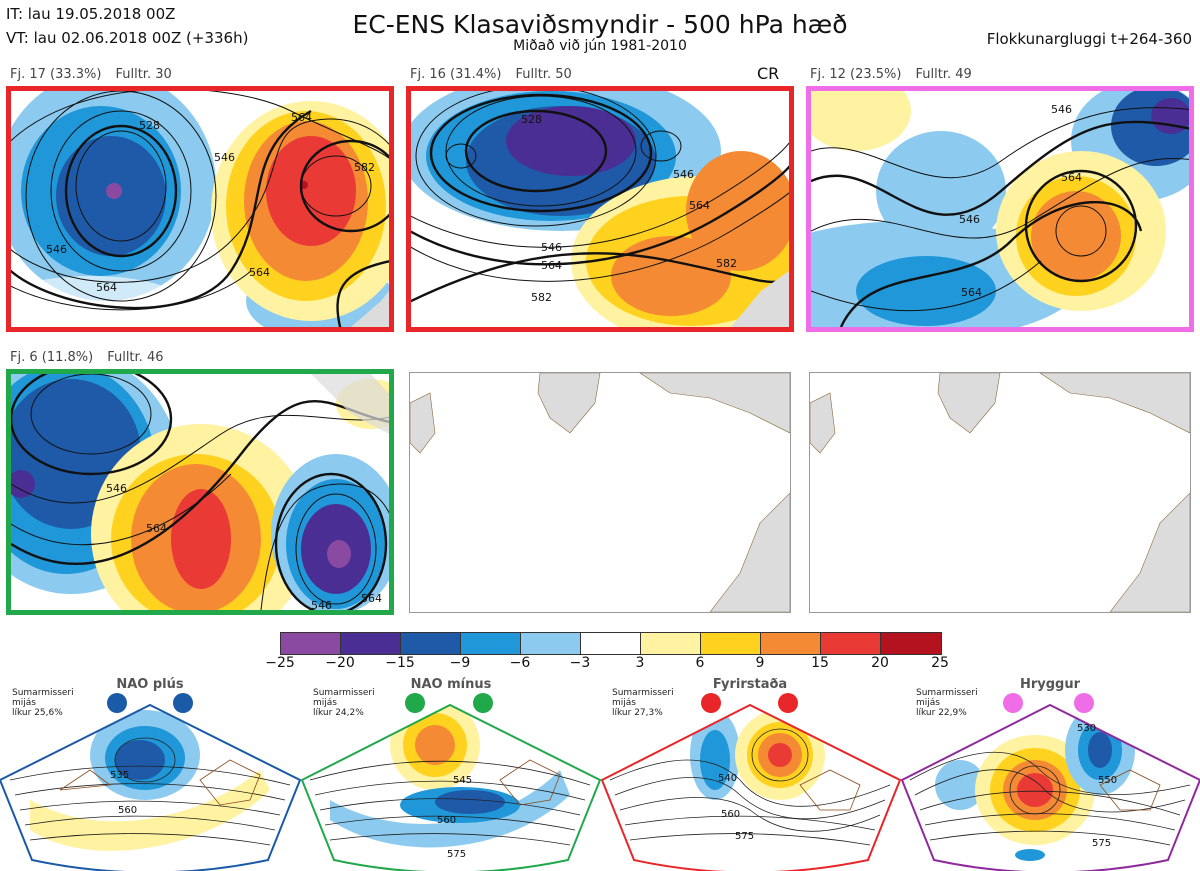  I want to click on cluster-map-2: 528 546 546 564 564 582 582, so click(600, 209).